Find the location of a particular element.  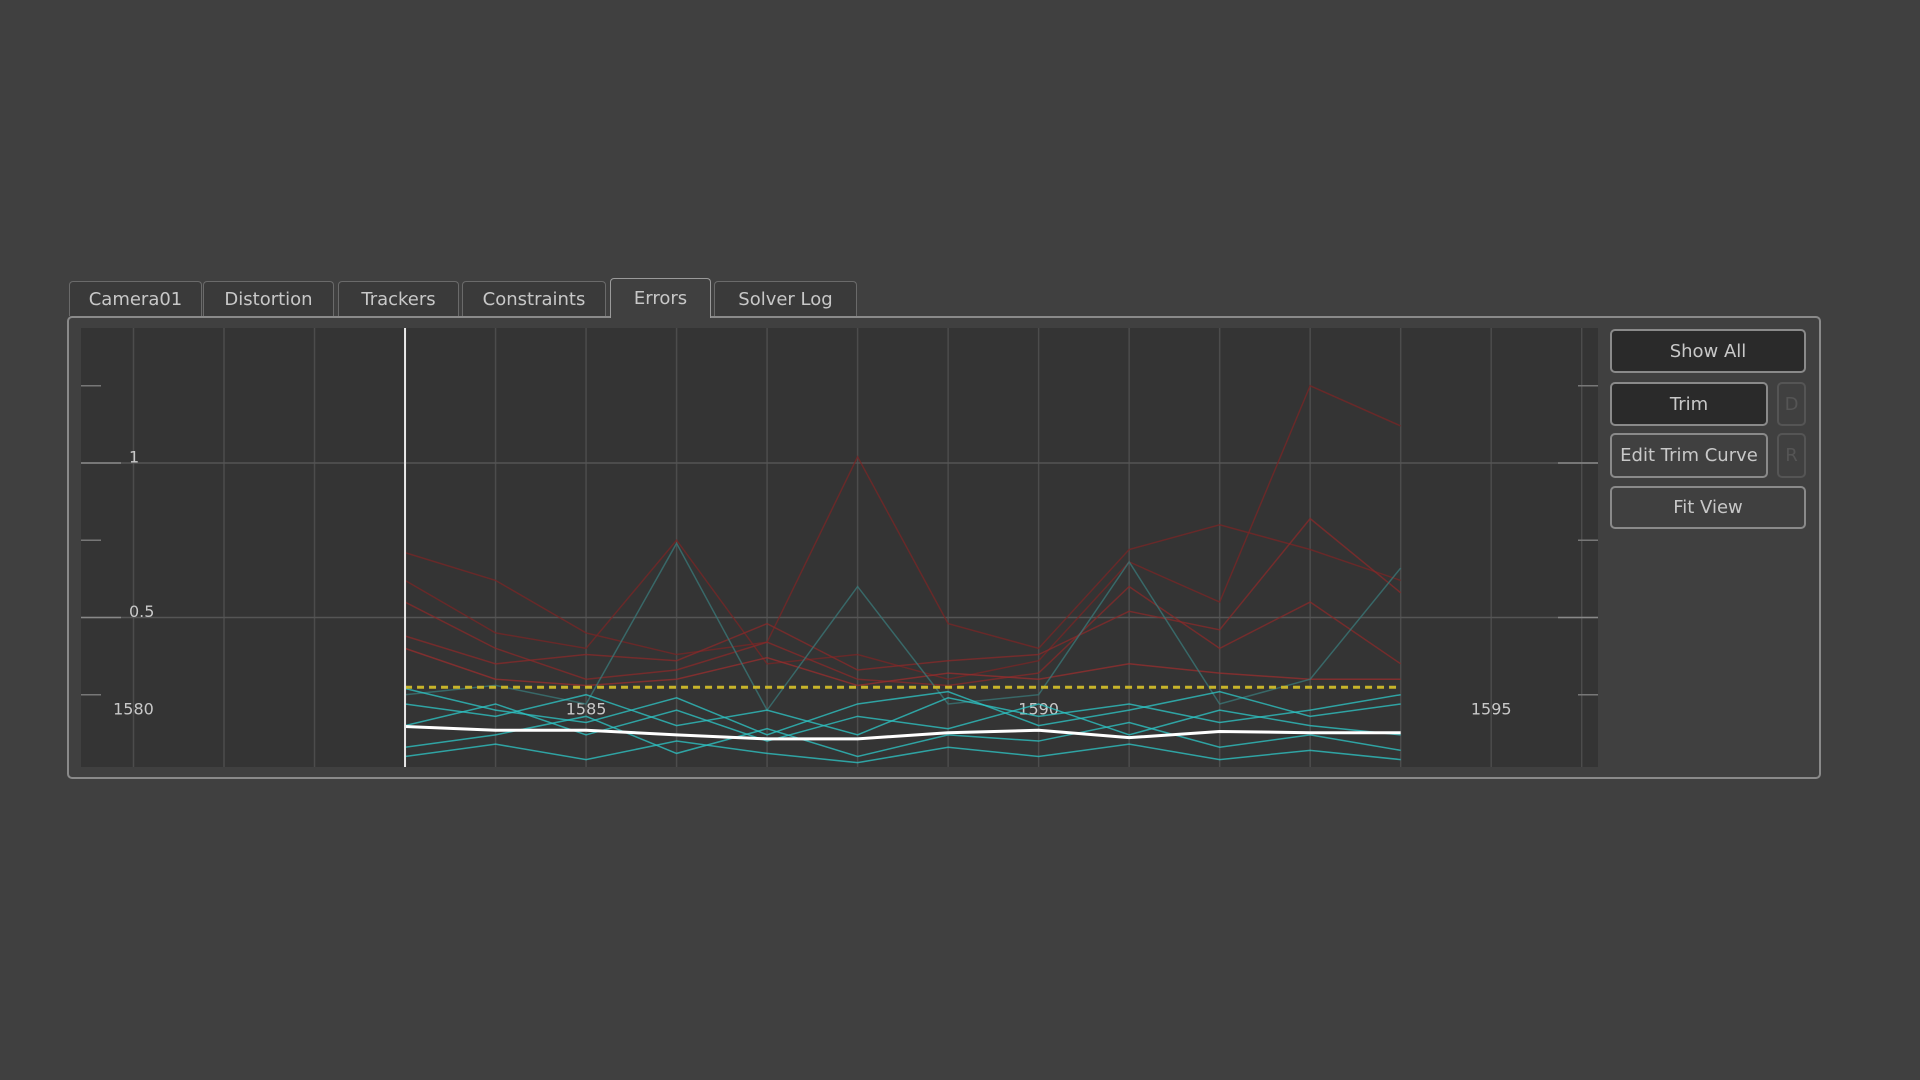

tab: Distortion is located at coordinates (268, 298).